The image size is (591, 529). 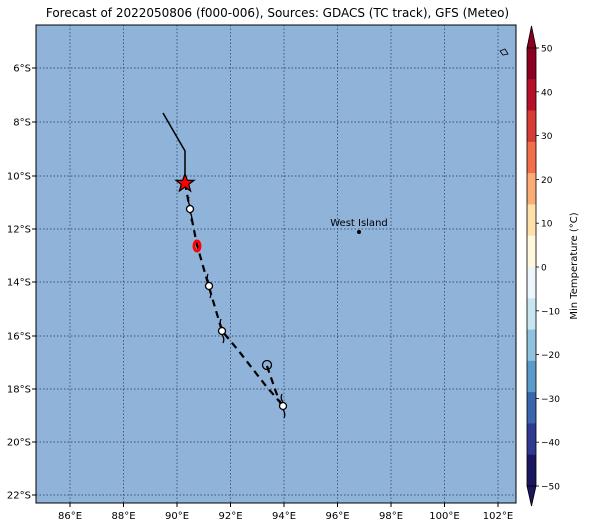 I want to click on lat-tick-label: 12°S, so click(x=19, y=230).